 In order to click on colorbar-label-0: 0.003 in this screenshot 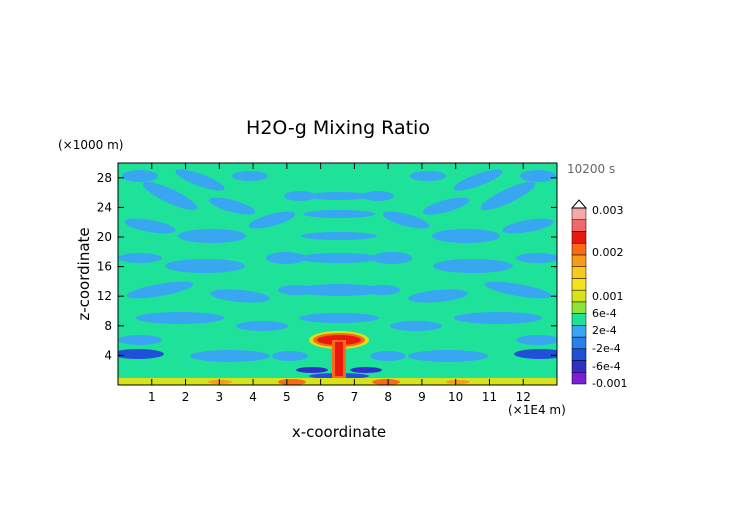, I will do `click(608, 210)`.